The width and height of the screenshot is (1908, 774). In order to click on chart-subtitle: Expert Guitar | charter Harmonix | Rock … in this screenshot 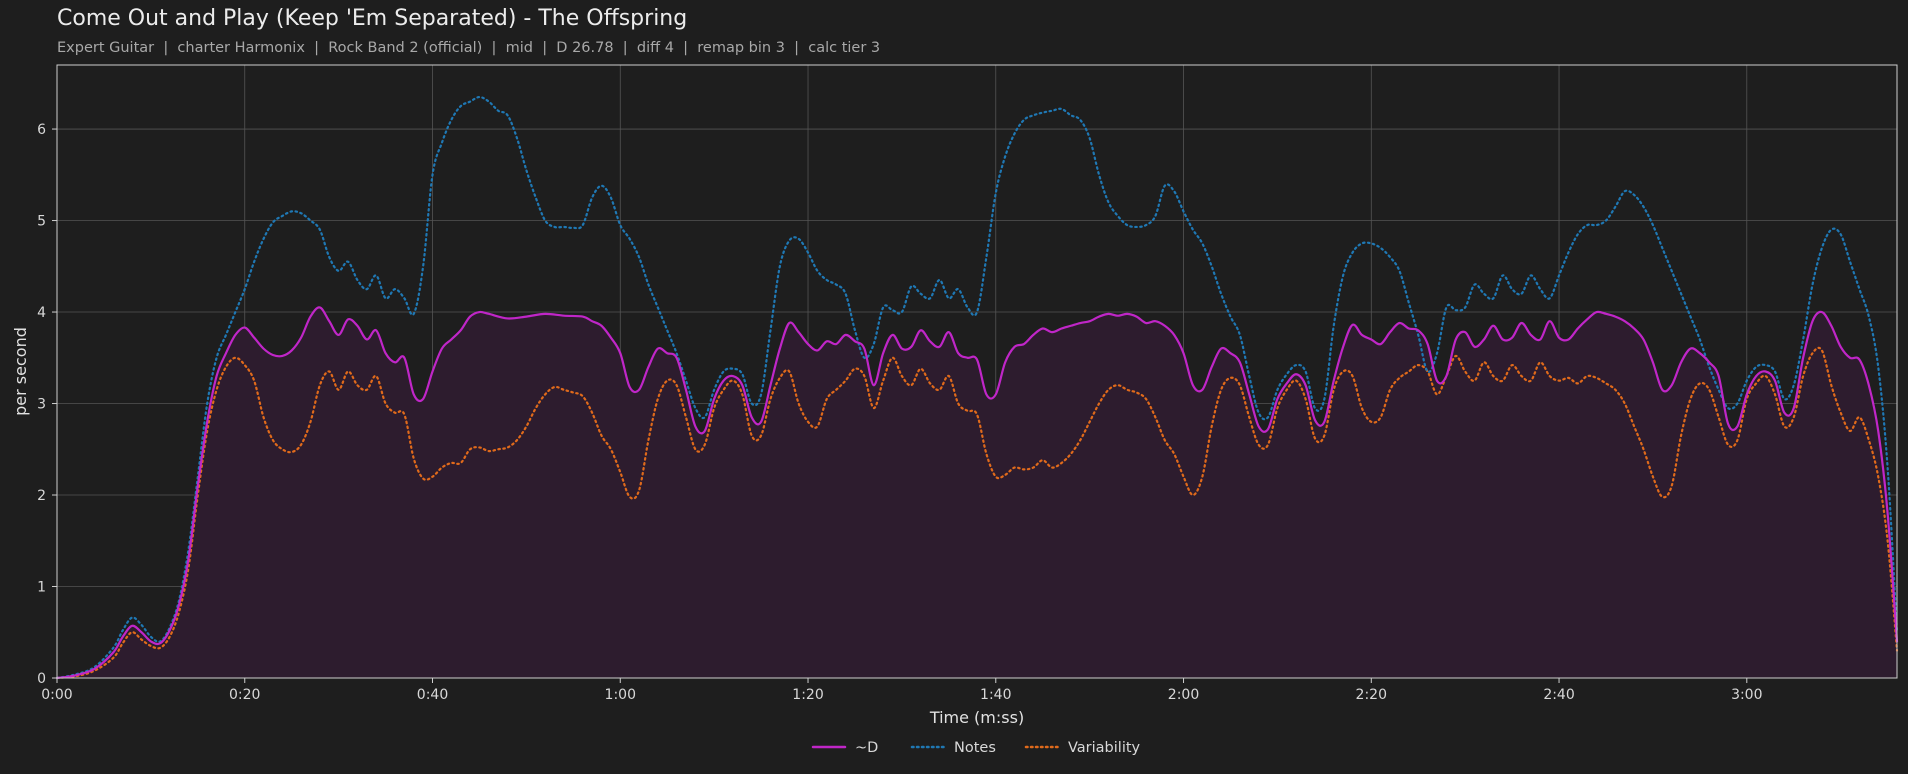, I will do `click(469, 48)`.